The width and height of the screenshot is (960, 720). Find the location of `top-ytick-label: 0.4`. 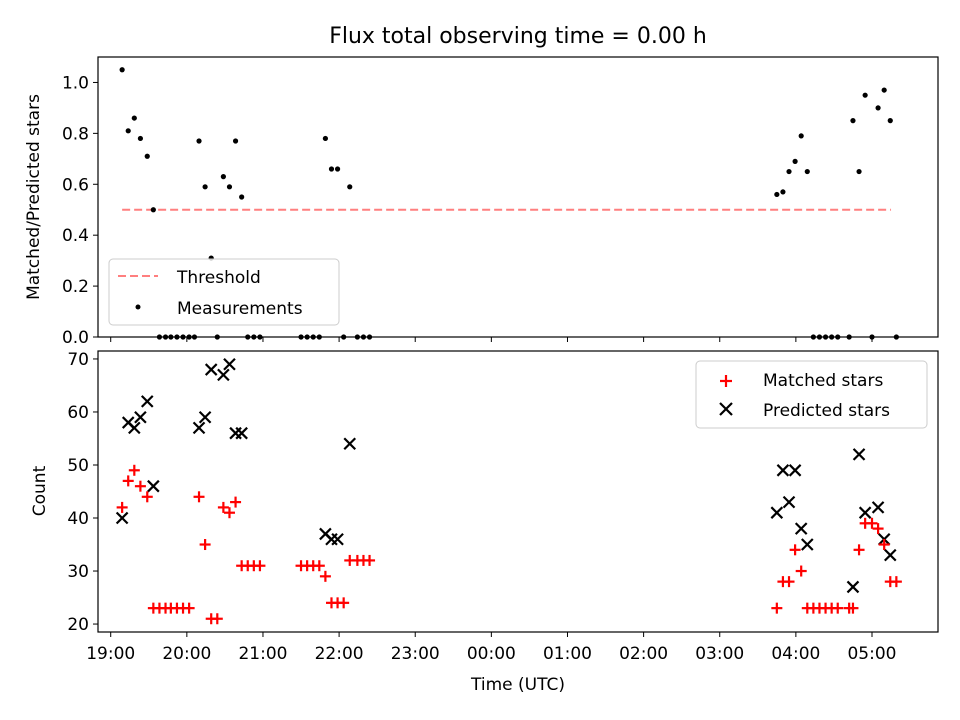

top-ytick-label: 0.4 is located at coordinates (75, 236).